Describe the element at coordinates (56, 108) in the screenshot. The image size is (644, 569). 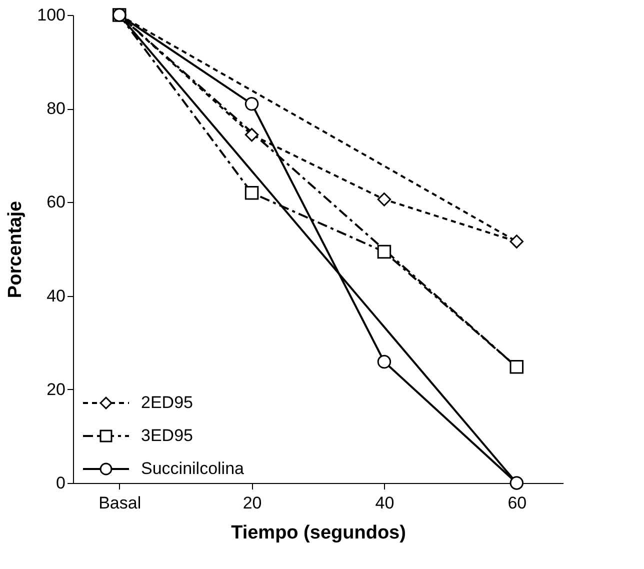
I see `y-tick-label: 80` at that location.